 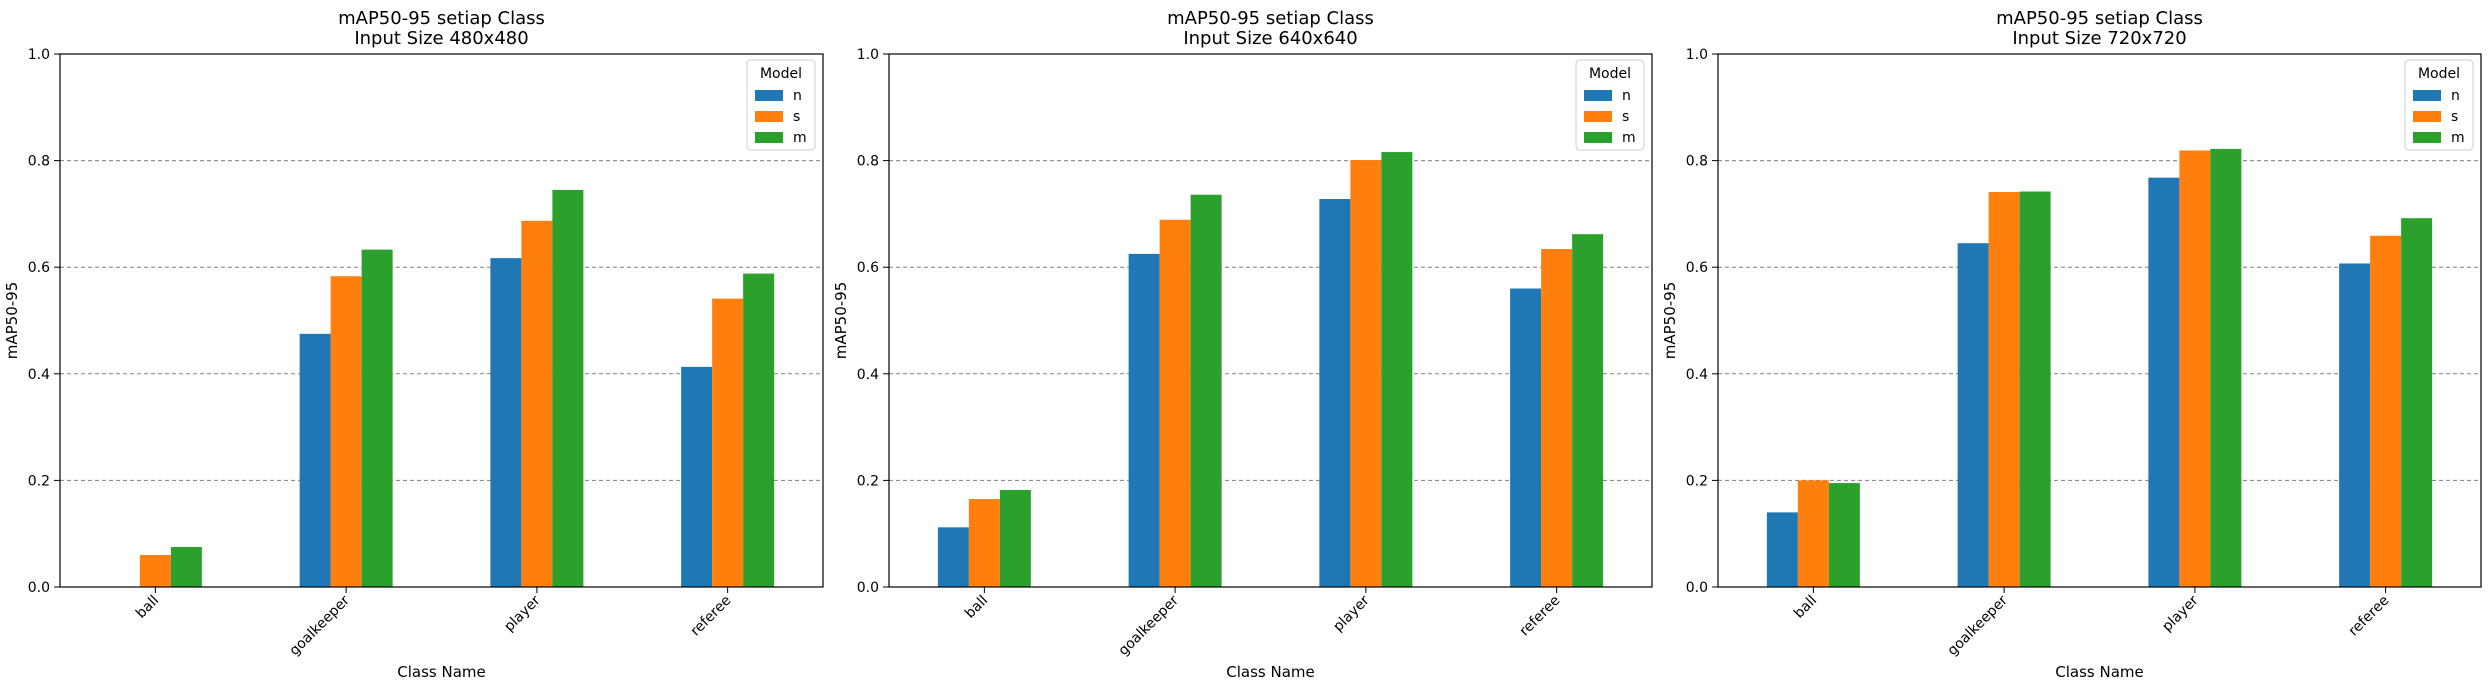 I want to click on chart-subtitle: Input Size 720x720, so click(x=2099, y=38).